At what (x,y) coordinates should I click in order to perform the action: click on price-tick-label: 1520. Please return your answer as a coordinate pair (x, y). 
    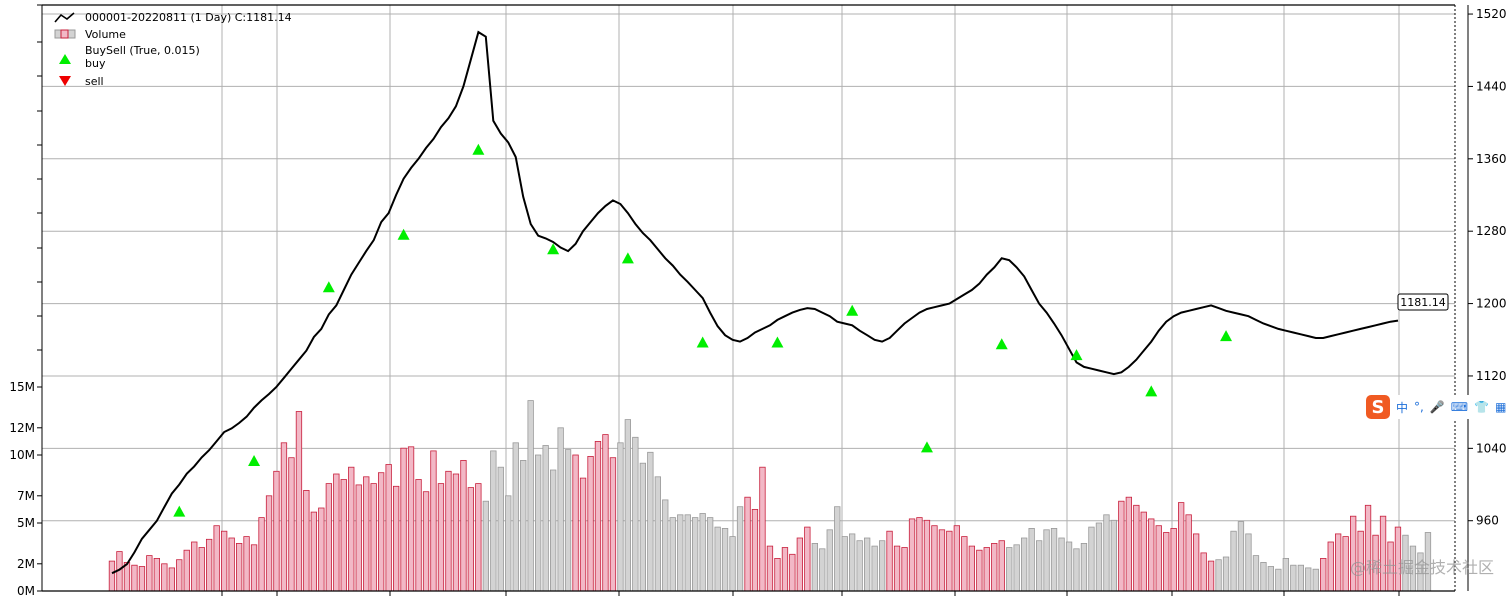
    Looking at the image, I should click on (1491, 14).